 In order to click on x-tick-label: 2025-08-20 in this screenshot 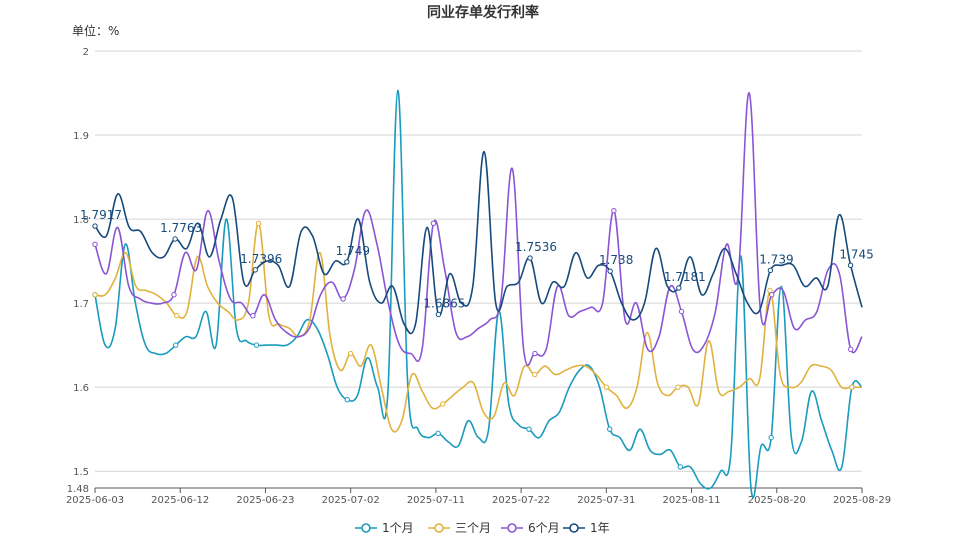, I will do `click(777, 500)`.